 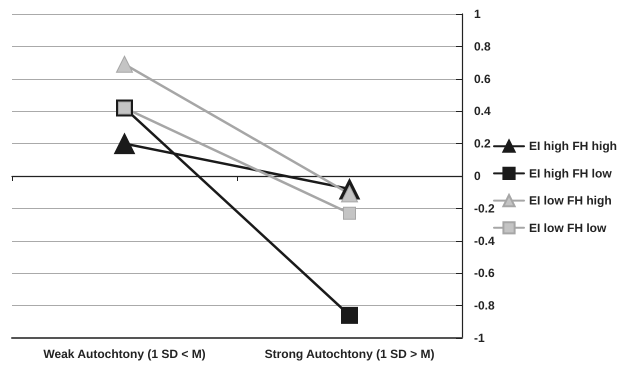 What do you see at coordinates (483, 46) in the screenshot?
I see `y-tick-label: 0.8` at bounding box center [483, 46].